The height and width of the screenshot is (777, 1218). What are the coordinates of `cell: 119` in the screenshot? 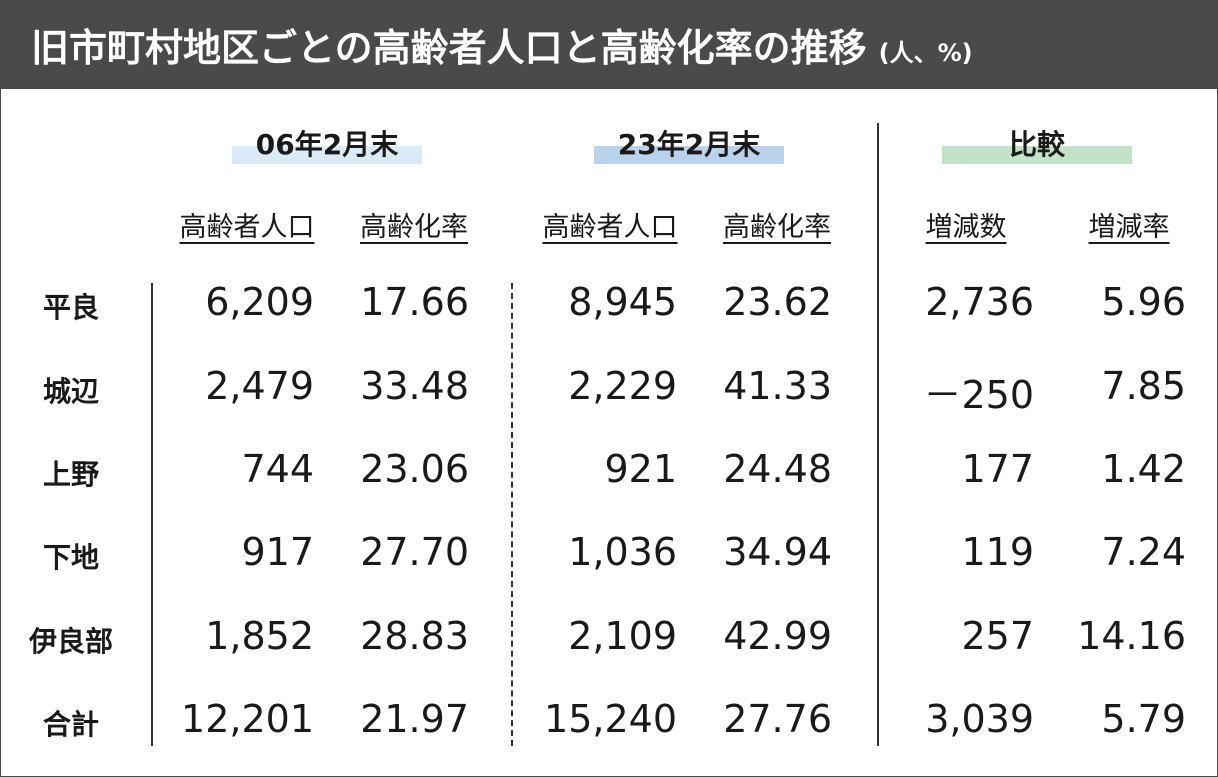 It's located at (997, 552).